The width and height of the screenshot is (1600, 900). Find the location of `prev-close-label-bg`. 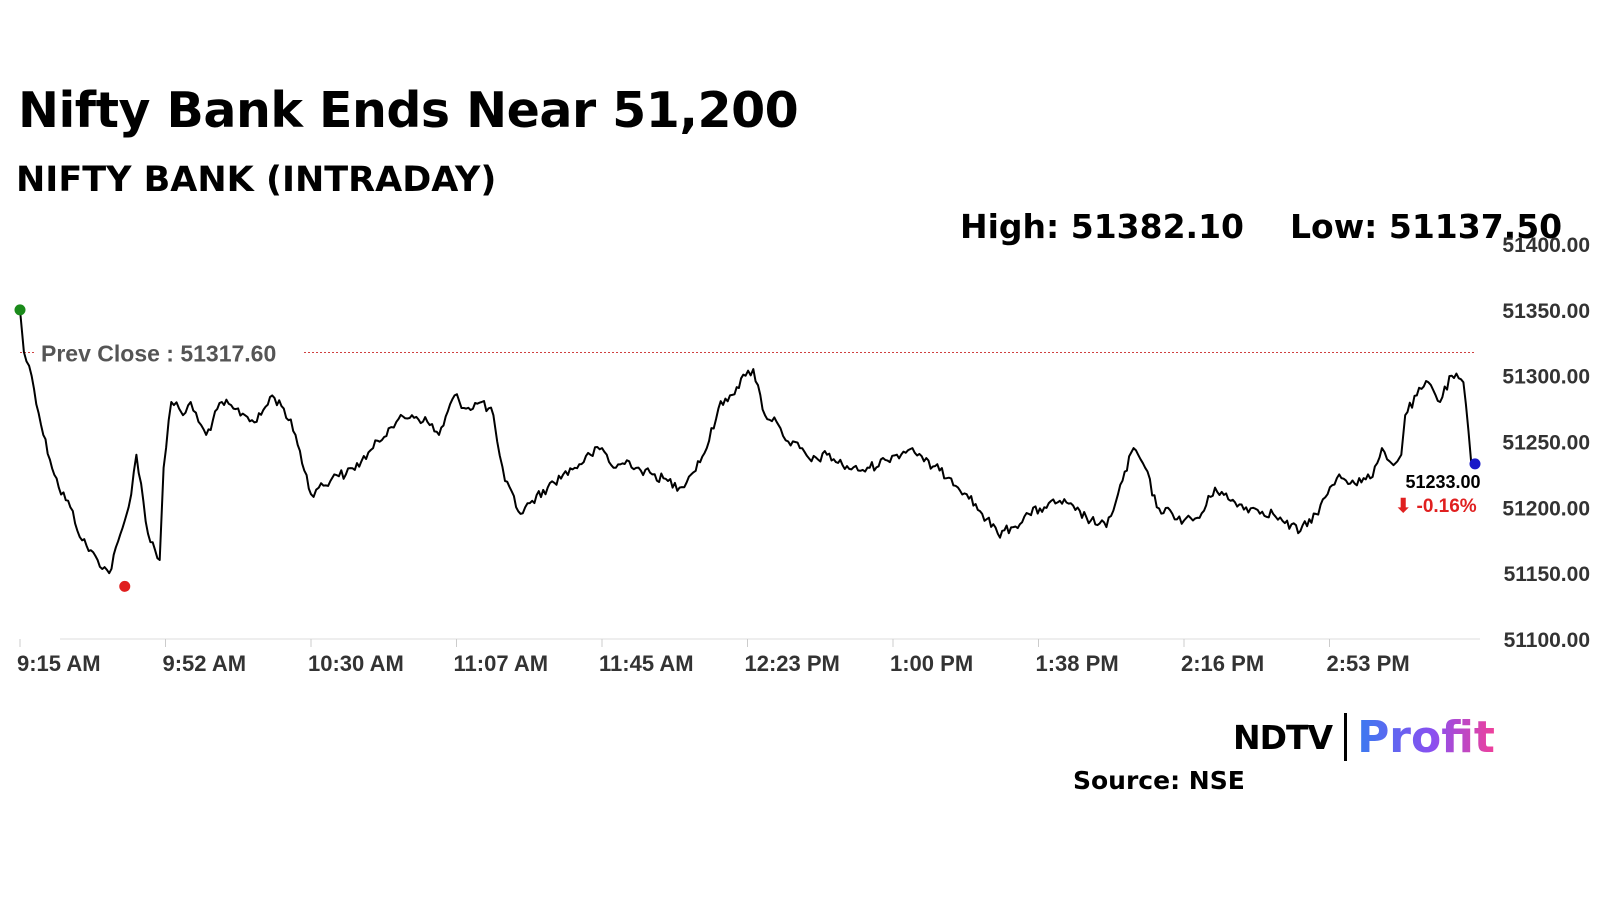

prev-close-label-bg is located at coordinates (170, 352).